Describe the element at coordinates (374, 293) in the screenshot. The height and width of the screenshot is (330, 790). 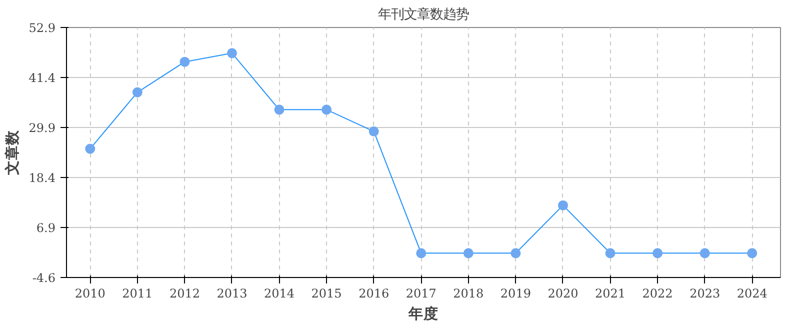
I see `x-tick-label: 2016` at that location.